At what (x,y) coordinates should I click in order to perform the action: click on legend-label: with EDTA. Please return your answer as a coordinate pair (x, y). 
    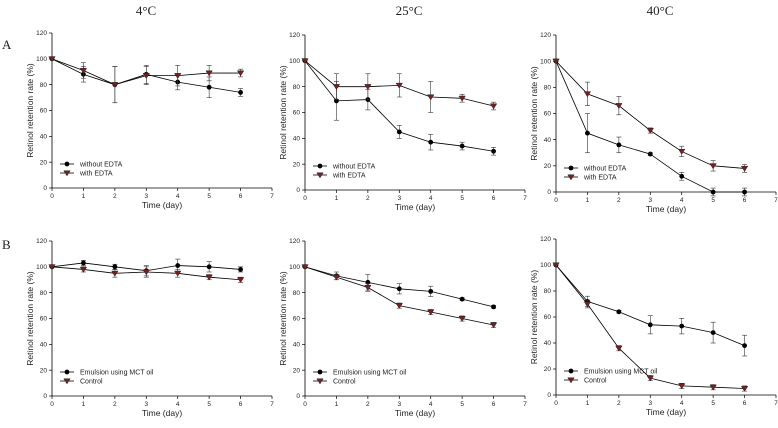
    Looking at the image, I should click on (96, 174).